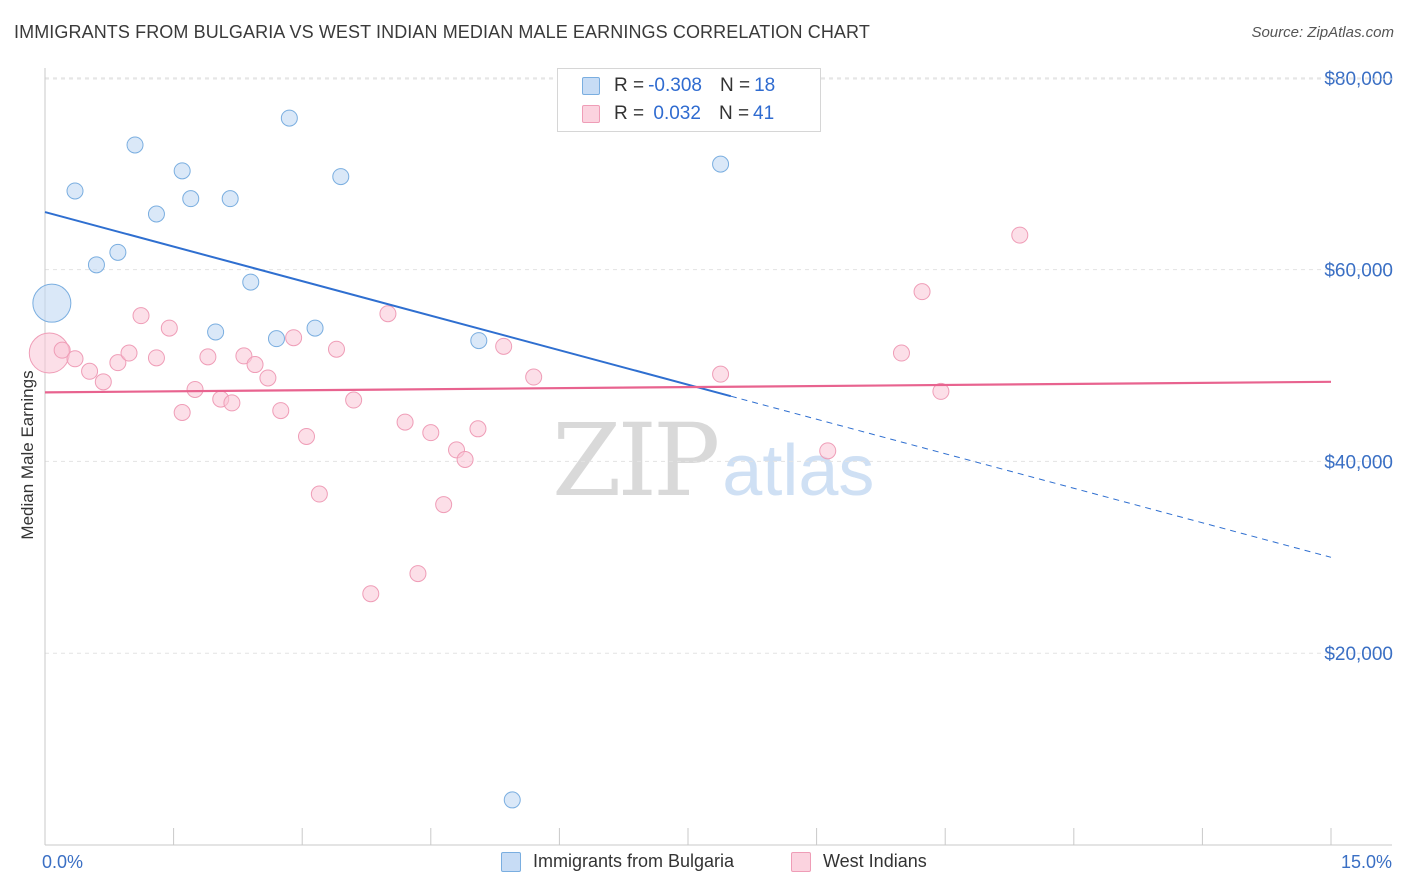 The image size is (1406, 892). I want to click on legend-r-value: 0.032, so click(674, 113).